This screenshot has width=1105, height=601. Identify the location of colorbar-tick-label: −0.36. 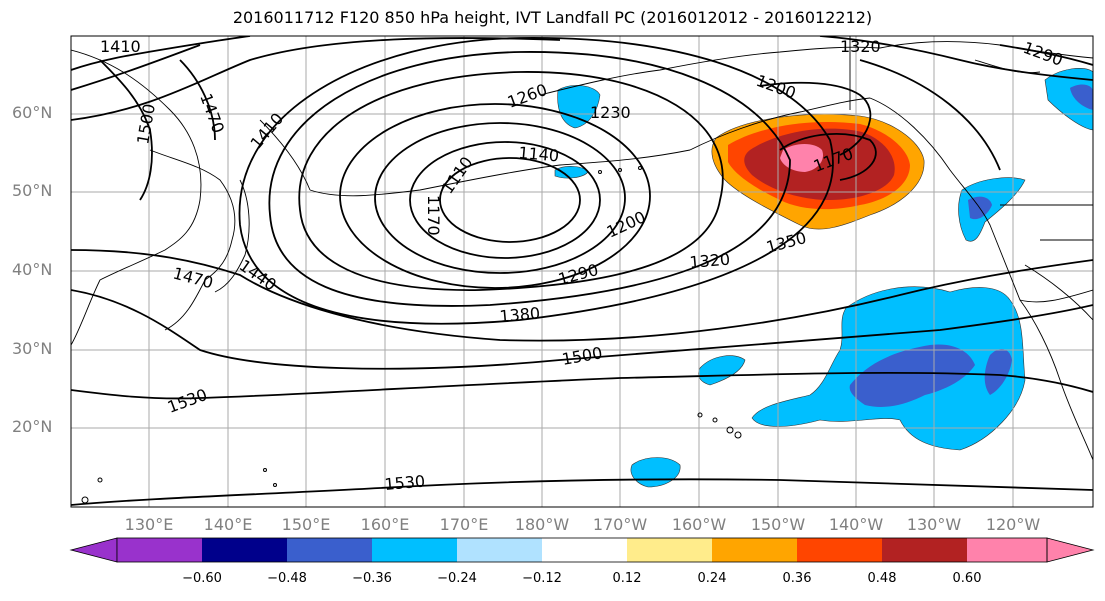
(372, 578).